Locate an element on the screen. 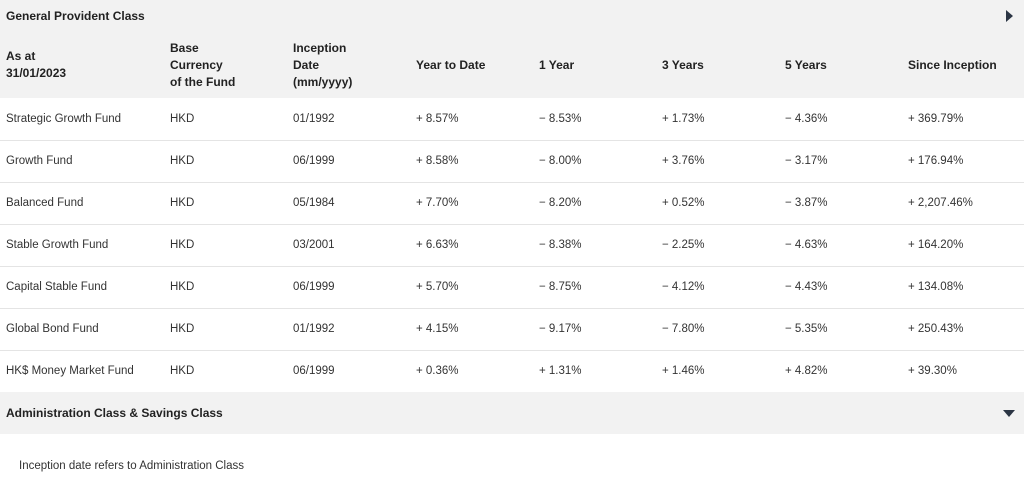 The image size is (1024, 477). header-3-years: 3 Years is located at coordinates (717, 65).